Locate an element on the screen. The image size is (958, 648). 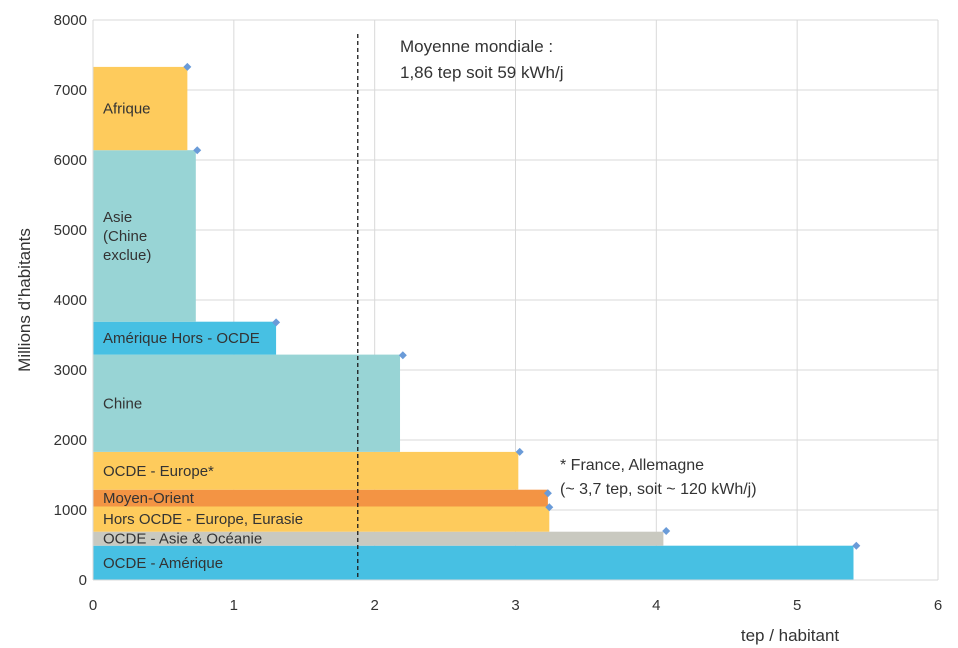
x-tick-label-4: 4 is located at coordinates (656, 605).